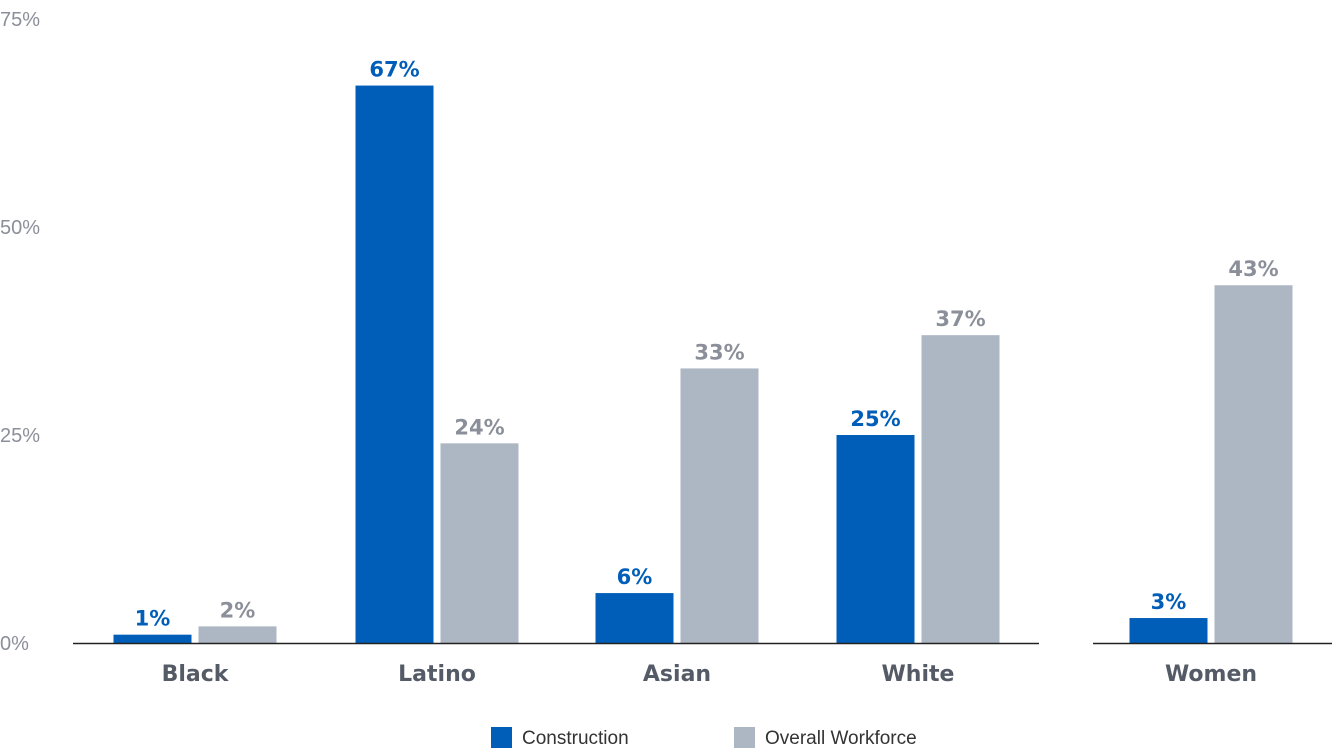 Image resolution: width=1332 pixels, height=755 pixels. Describe the element at coordinates (152, 638) in the screenshot. I see `construction-bar-black` at that location.